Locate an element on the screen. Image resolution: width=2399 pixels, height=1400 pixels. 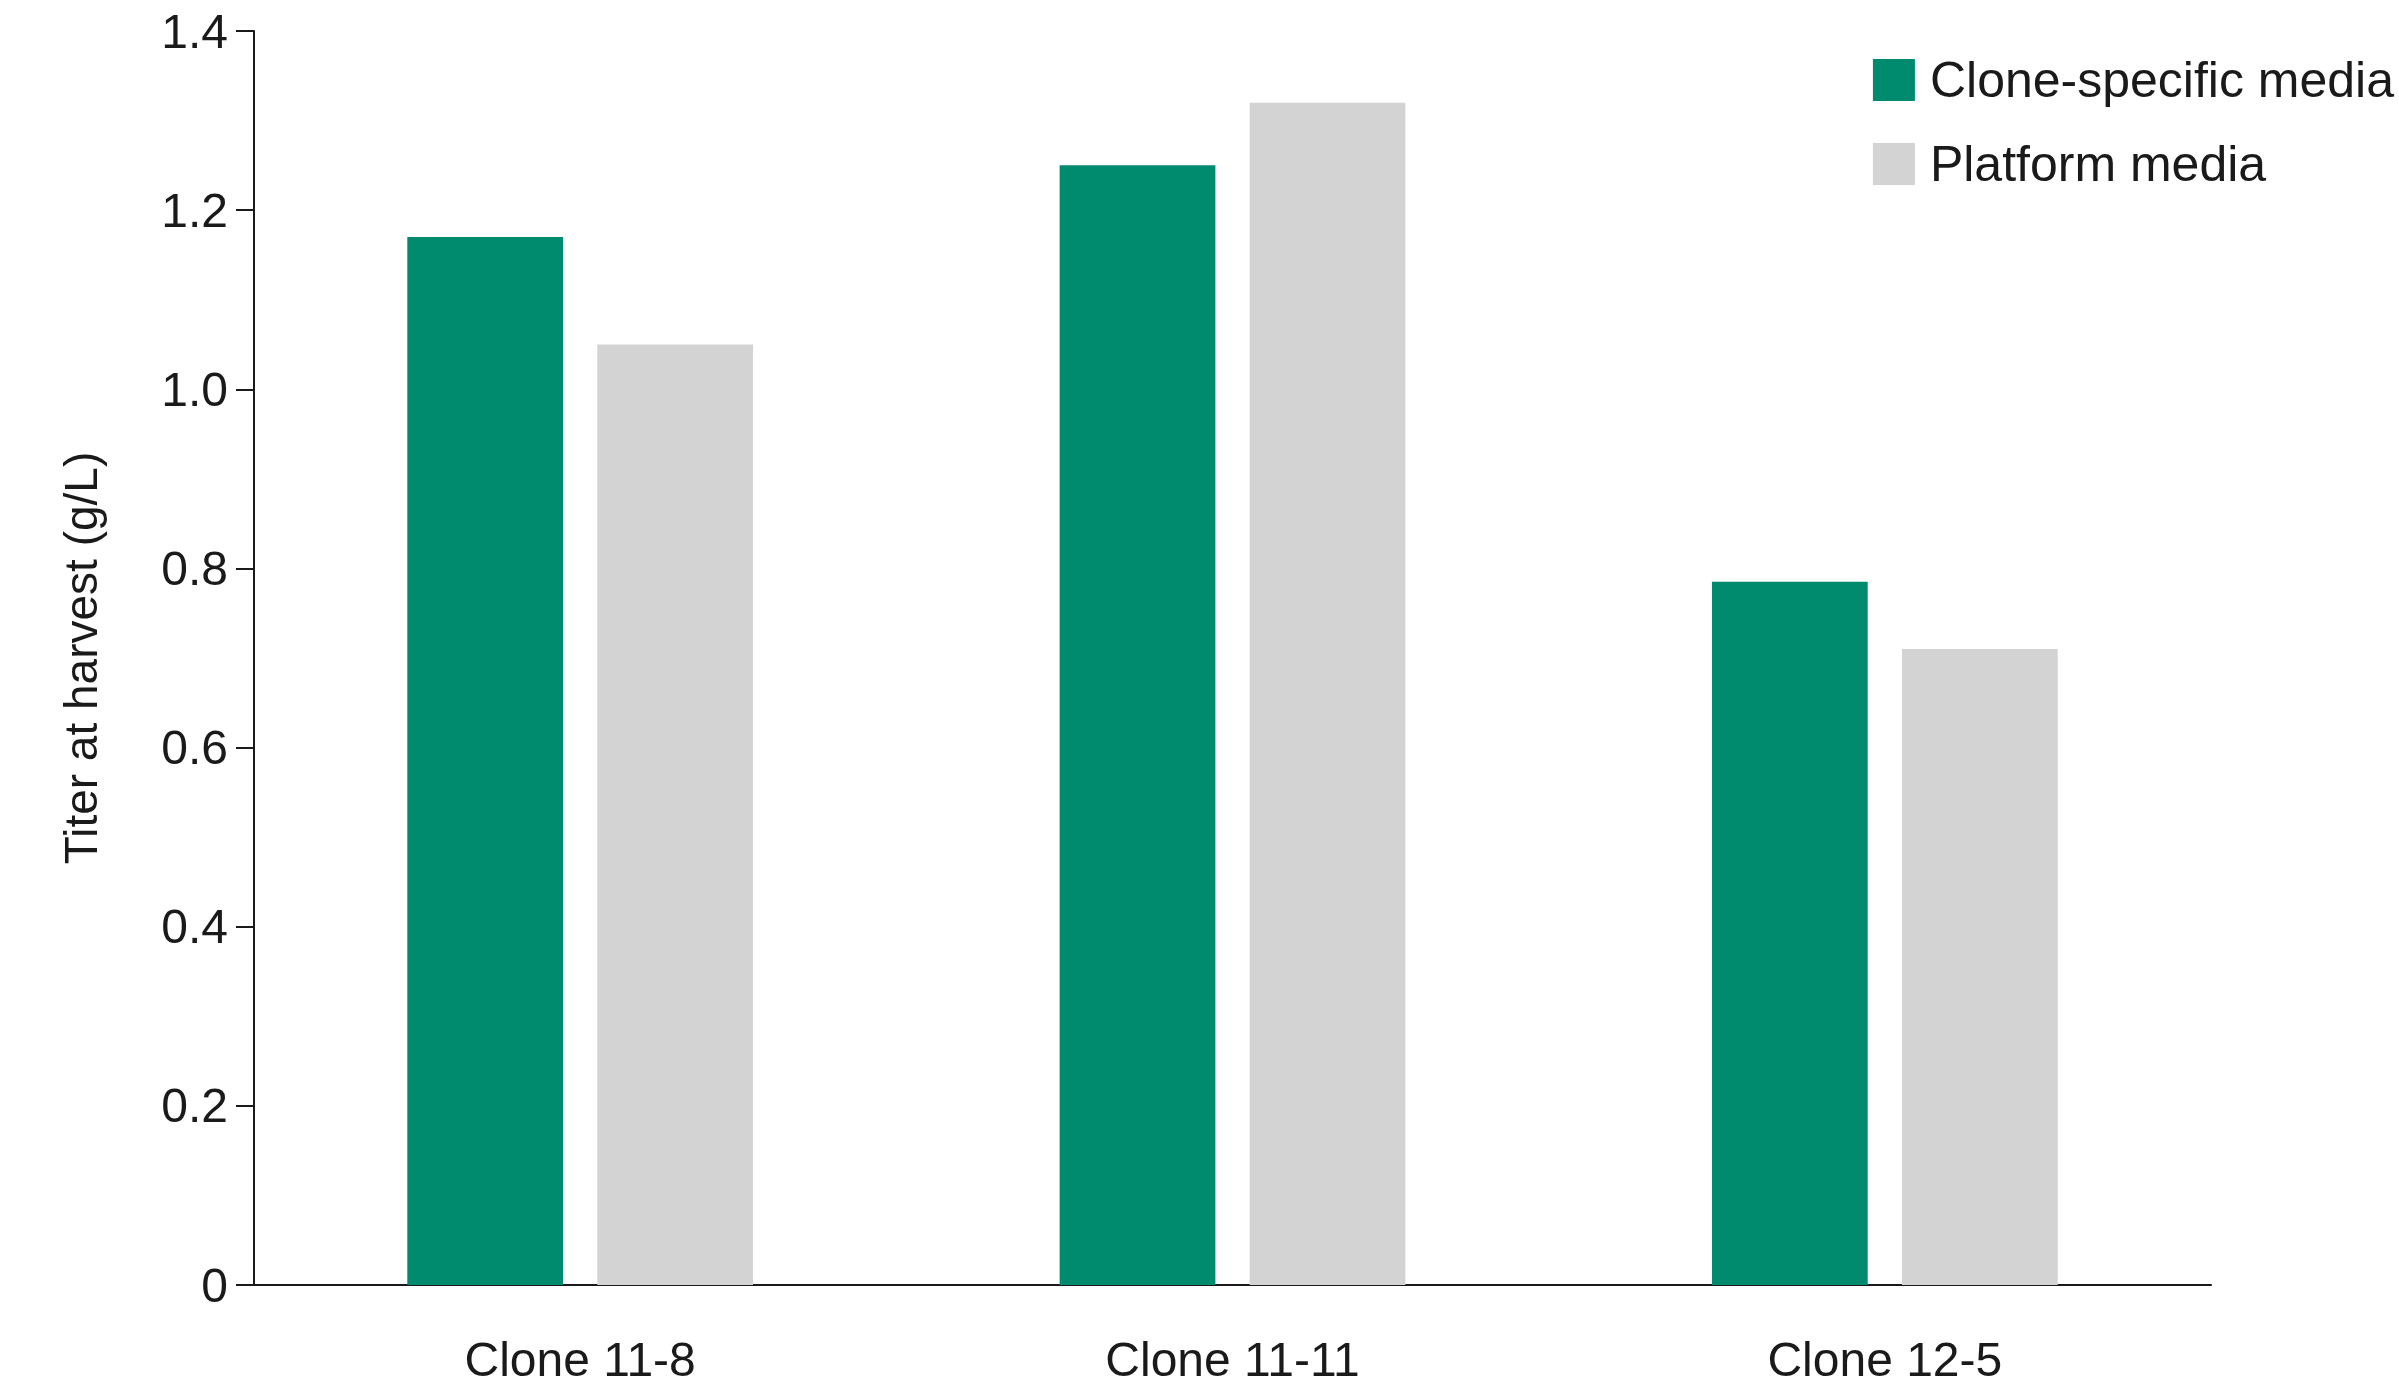
y-tick-label: 0.4 is located at coordinates (194, 927).